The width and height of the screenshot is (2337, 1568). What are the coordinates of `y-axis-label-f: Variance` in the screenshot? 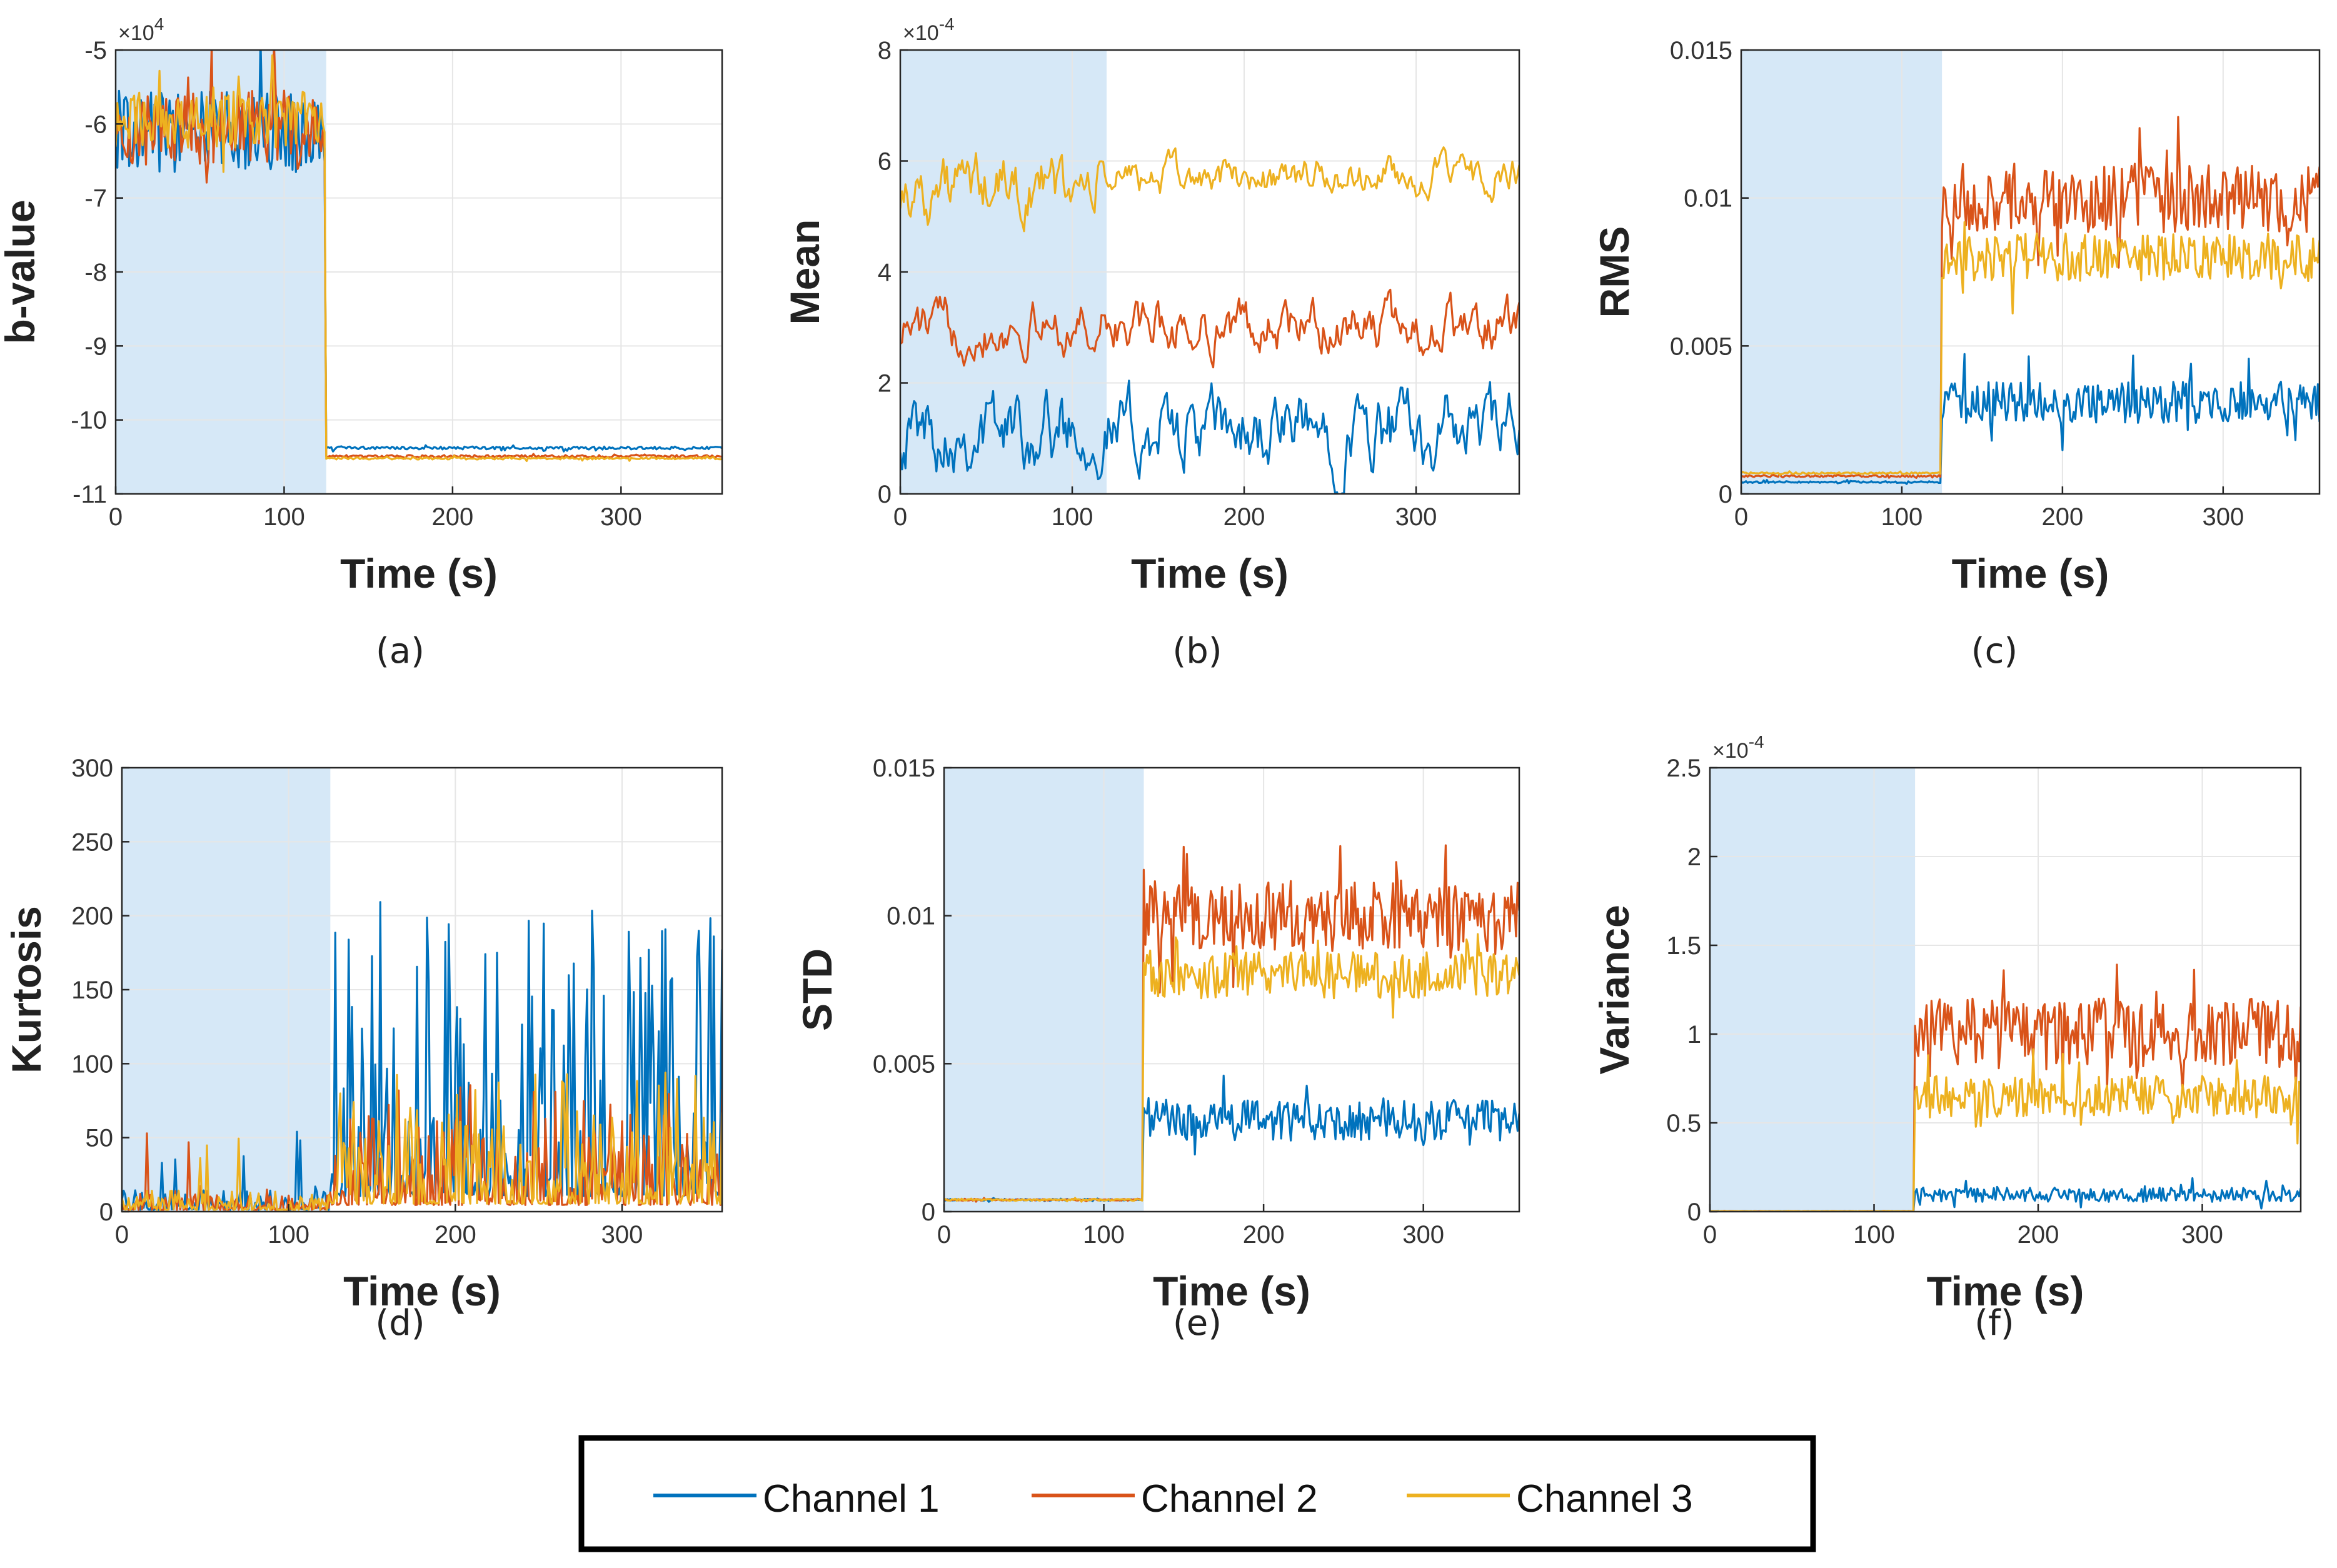 It's located at (1614, 990).